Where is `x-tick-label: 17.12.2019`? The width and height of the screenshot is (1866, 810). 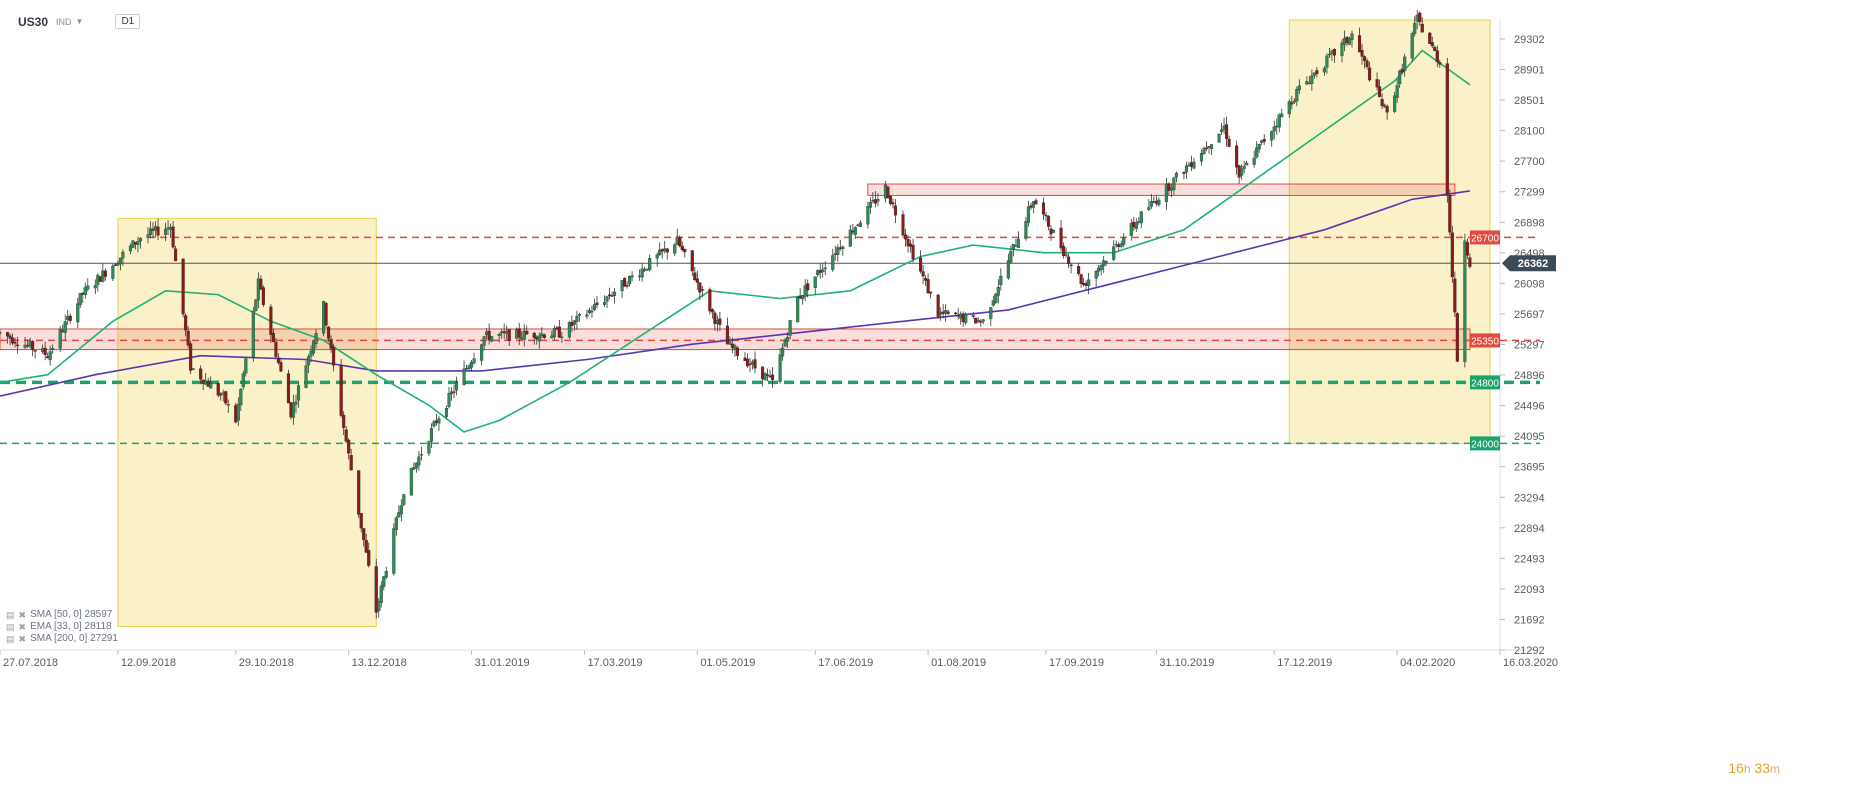
x-tick-label: 17.12.2019 is located at coordinates (1304, 663).